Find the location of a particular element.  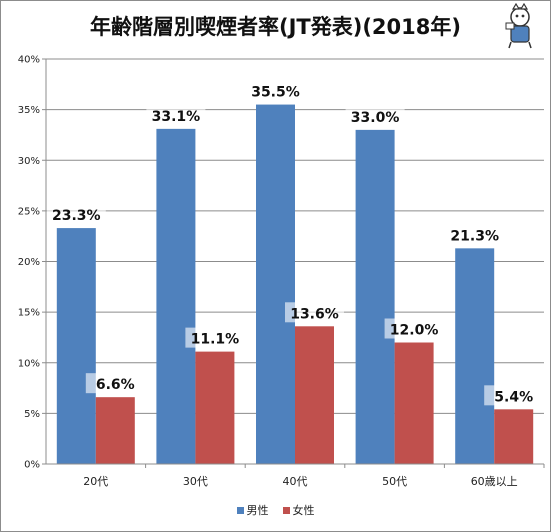

y-tick-label: 40% is located at coordinates (29, 60).